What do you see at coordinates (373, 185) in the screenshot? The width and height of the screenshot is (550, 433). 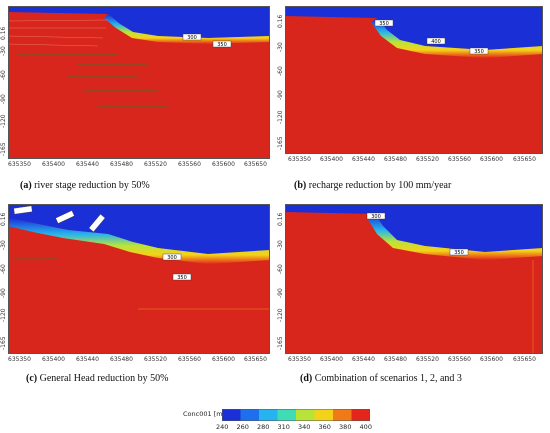 I see `caption-b: (b) recharge reduction by 100 mm/year` at bounding box center [373, 185].